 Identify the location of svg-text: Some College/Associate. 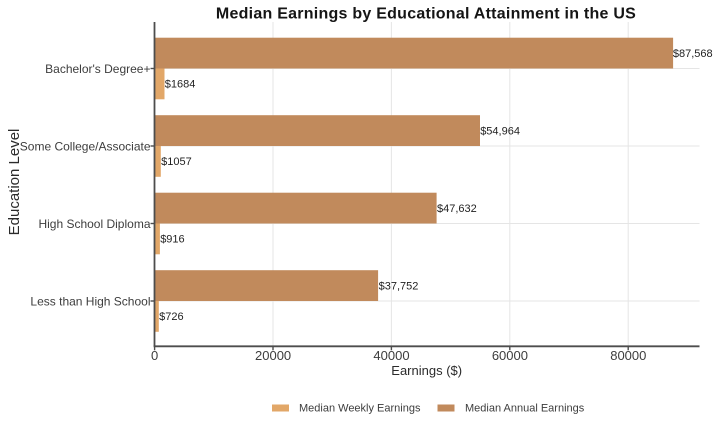
(85, 147).